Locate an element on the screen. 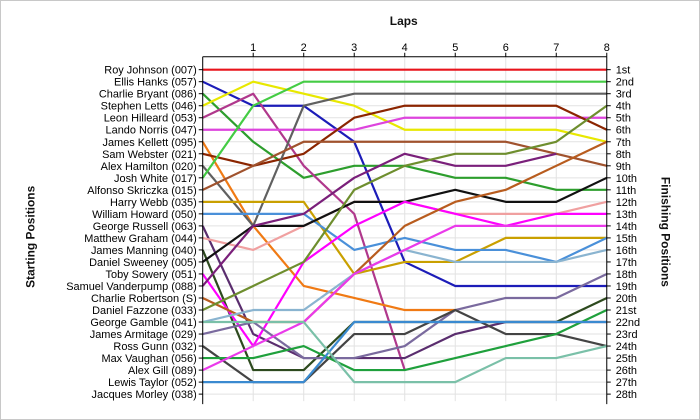 The height and width of the screenshot is (420, 700). x-tick-label: 3 is located at coordinates (354, 48).